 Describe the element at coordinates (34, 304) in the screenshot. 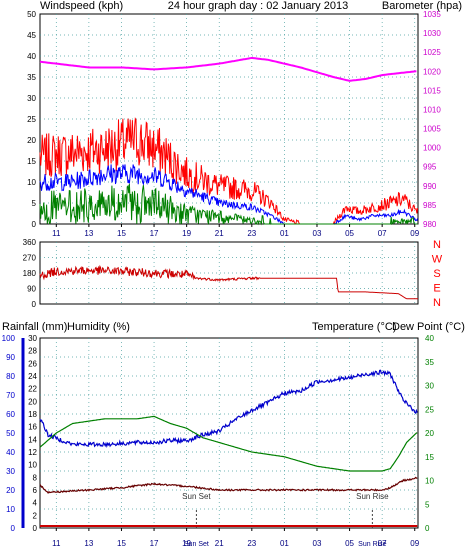

I see `direction-tick-label: 0` at that location.